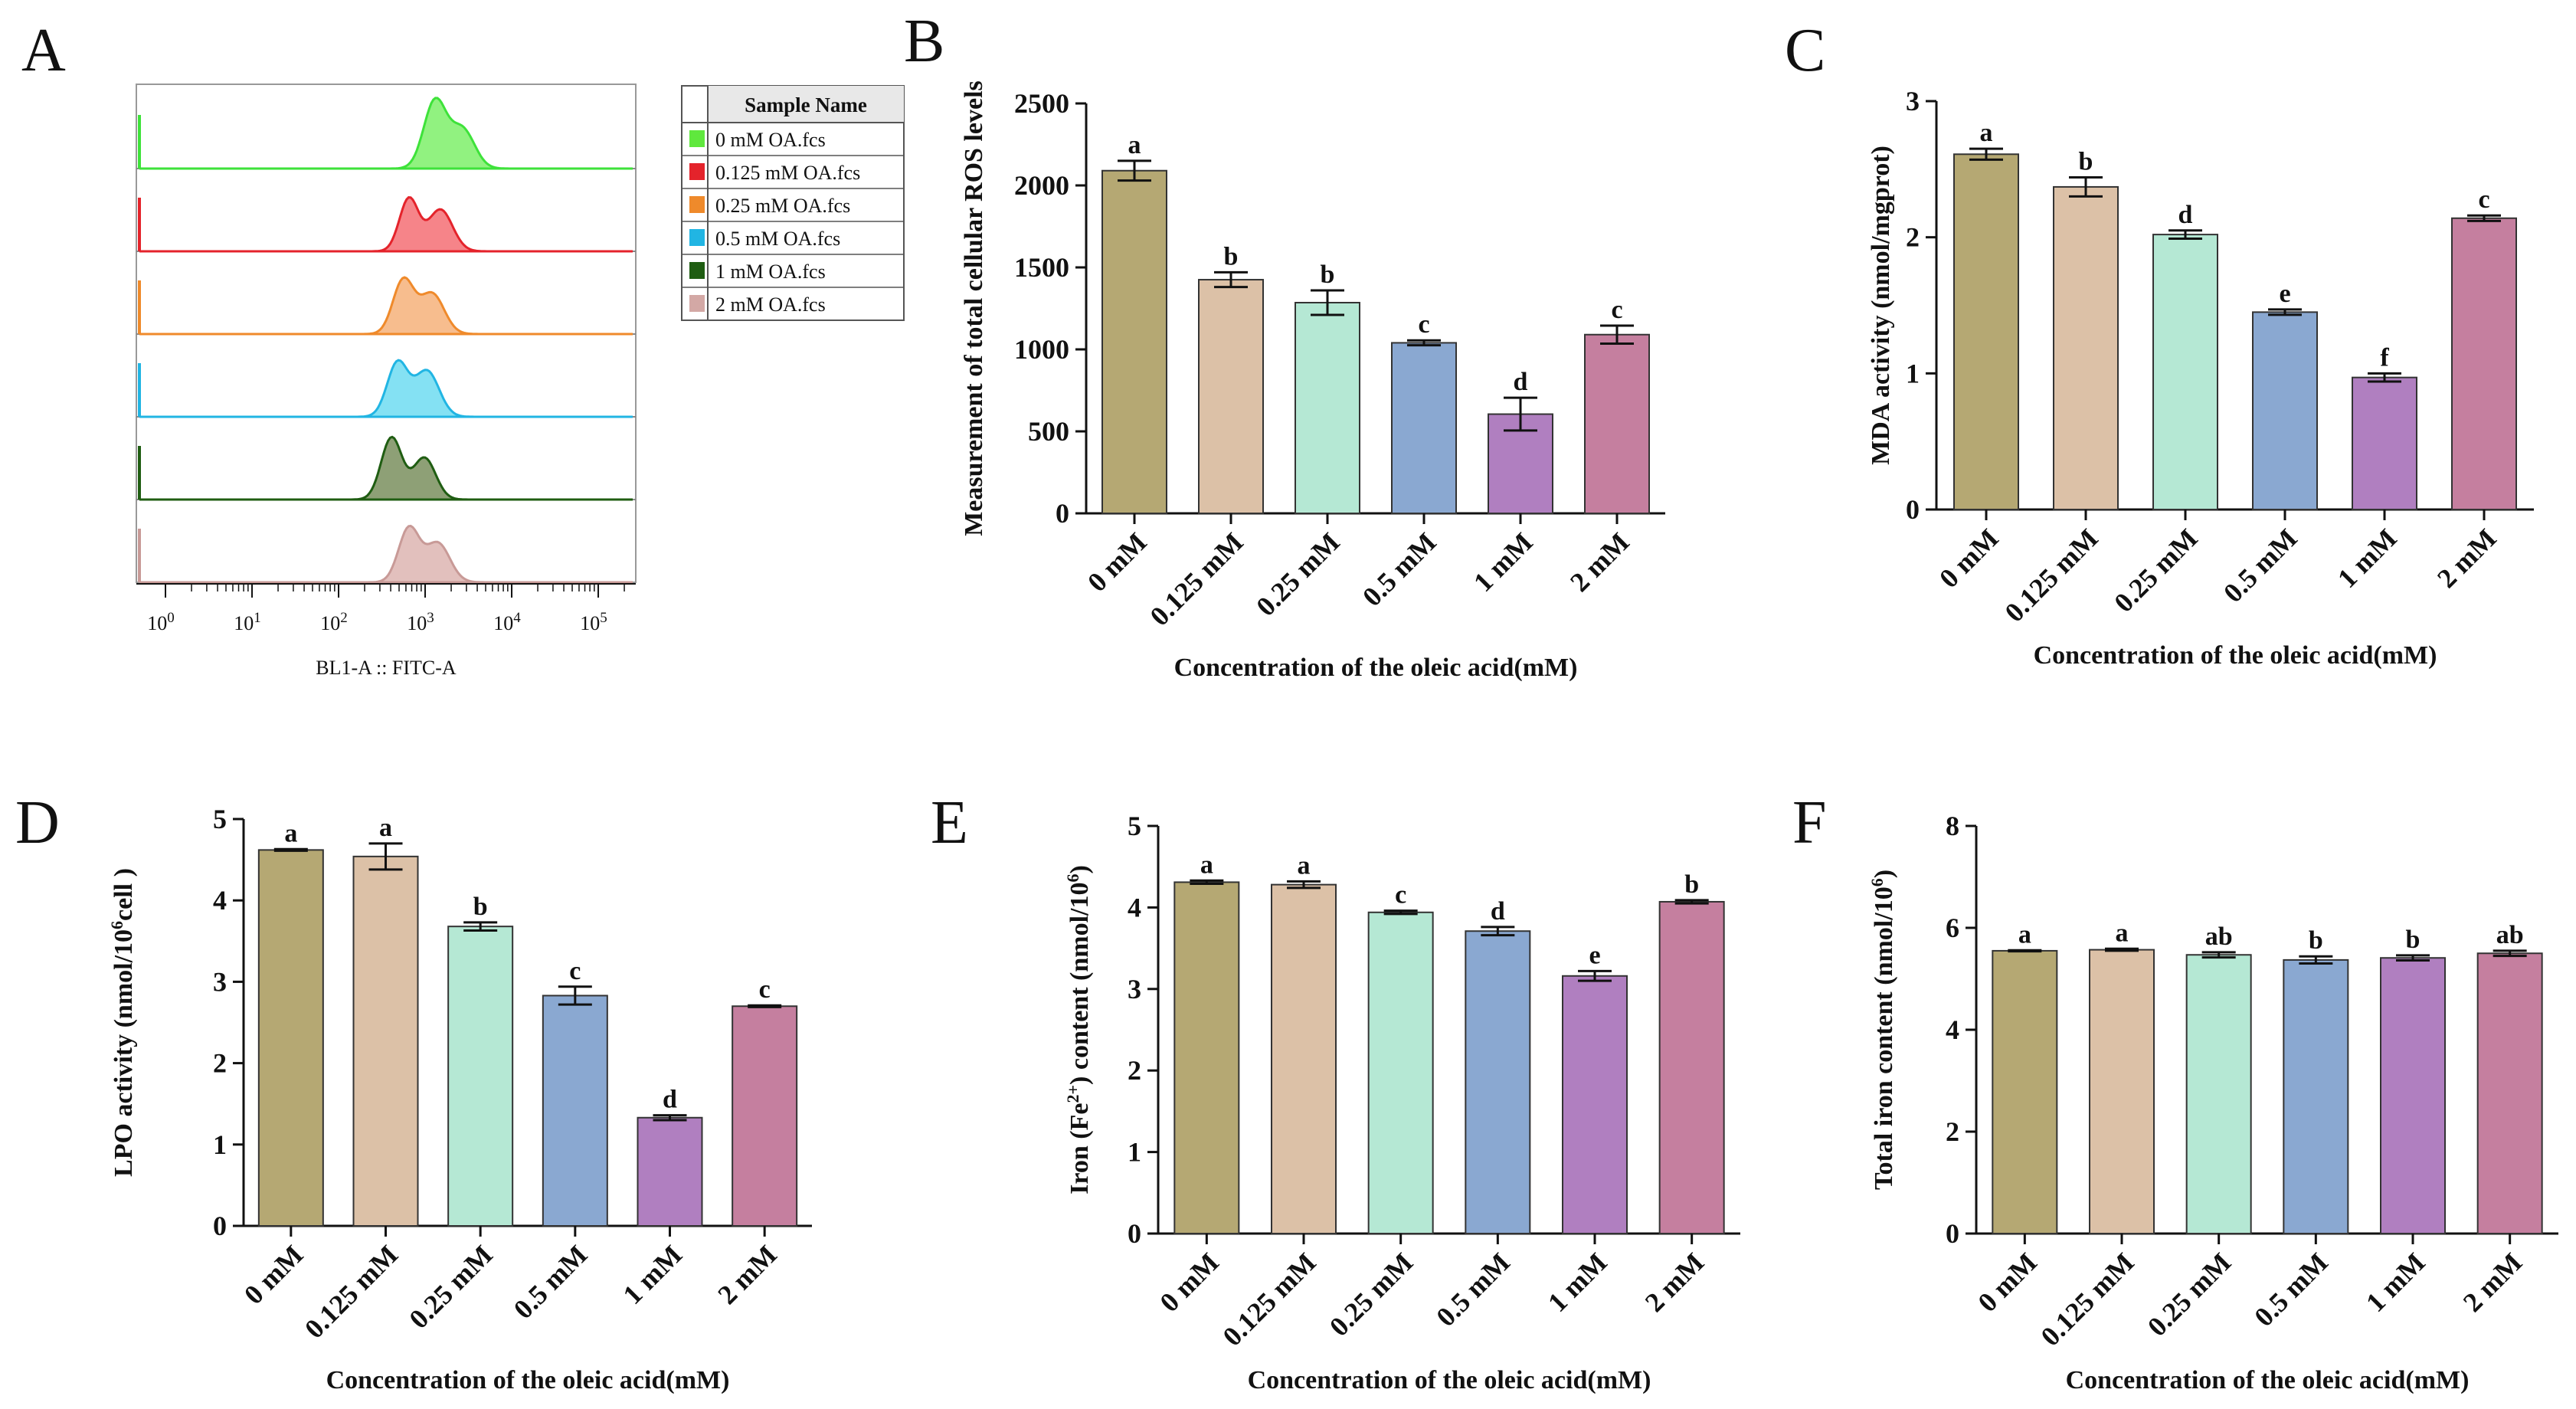 This screenshot has height=1409, width=2576. Describe the element at coordinates (670, 1100) in the screenshot. I see `significance-letter: d` at that location.